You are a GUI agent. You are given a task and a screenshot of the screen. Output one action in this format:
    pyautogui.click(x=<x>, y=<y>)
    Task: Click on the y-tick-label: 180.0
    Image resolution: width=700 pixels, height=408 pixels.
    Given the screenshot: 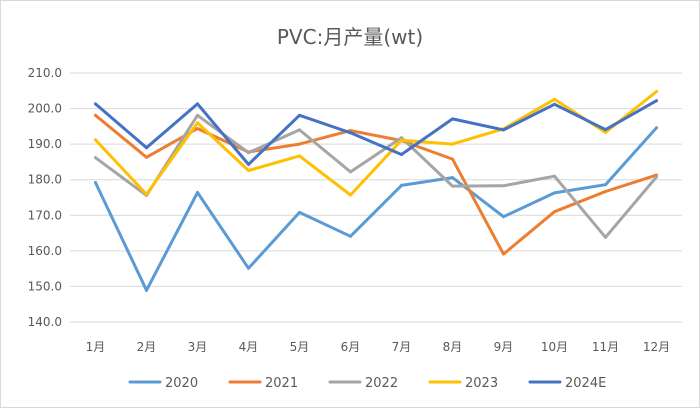 What is the action you would take?
    pyautogui.click(x=45, y=180)
    